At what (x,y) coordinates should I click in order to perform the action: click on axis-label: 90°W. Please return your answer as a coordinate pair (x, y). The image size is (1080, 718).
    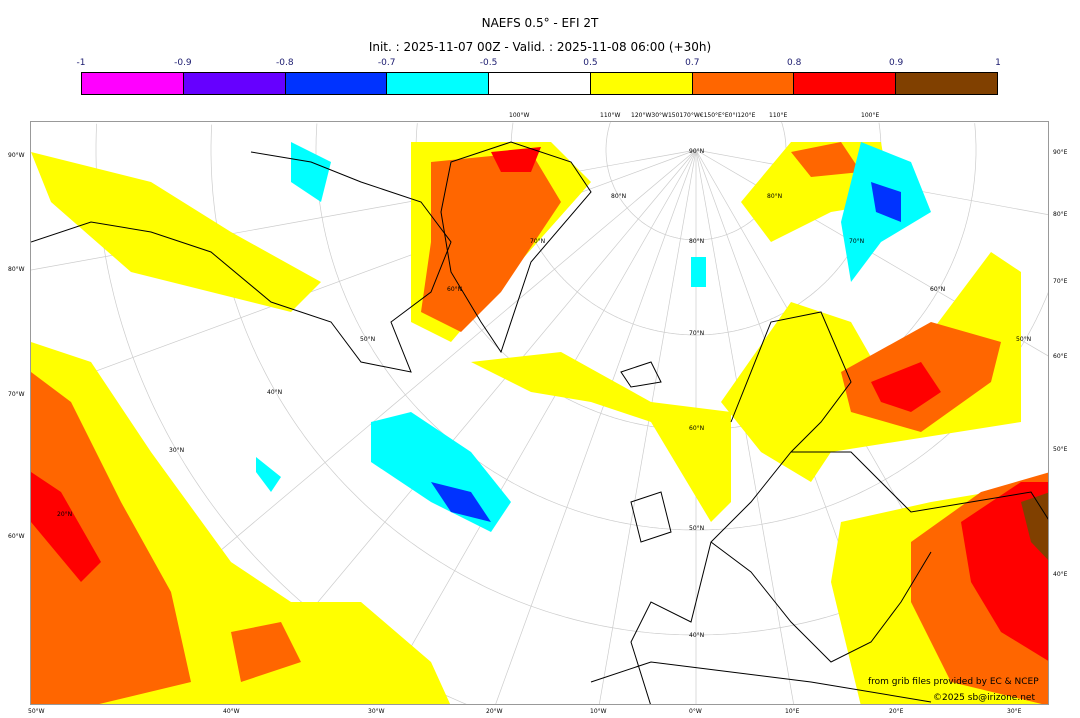
    Looking at the image, I should click on (16, 155).